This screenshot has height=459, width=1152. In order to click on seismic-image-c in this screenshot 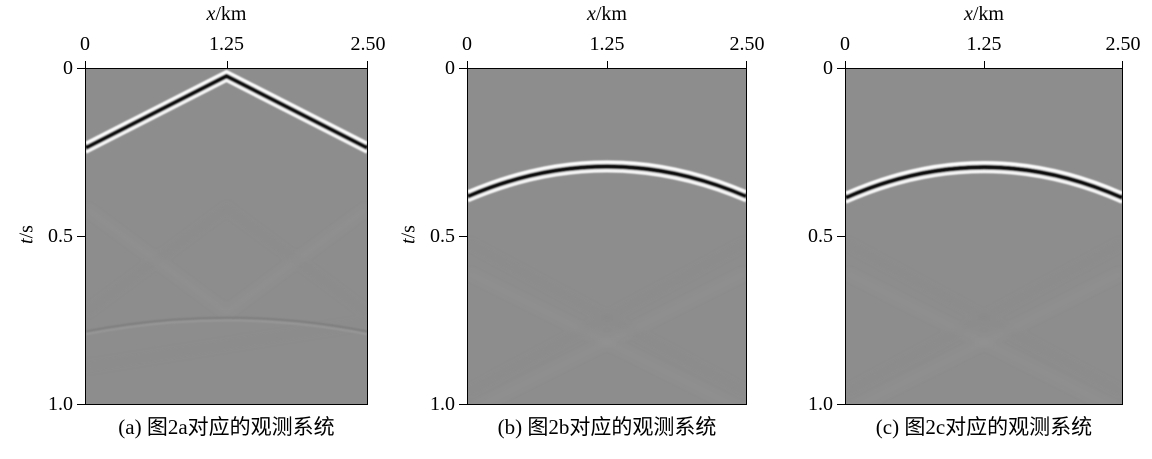, I will do `click(984, 282)`.